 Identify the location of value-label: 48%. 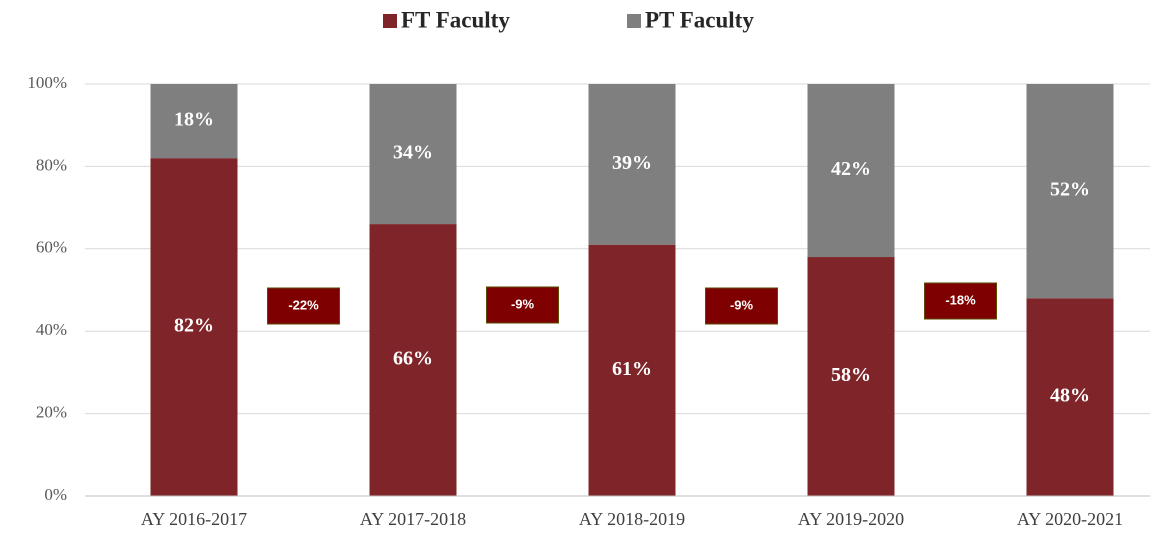
(1070, 396).